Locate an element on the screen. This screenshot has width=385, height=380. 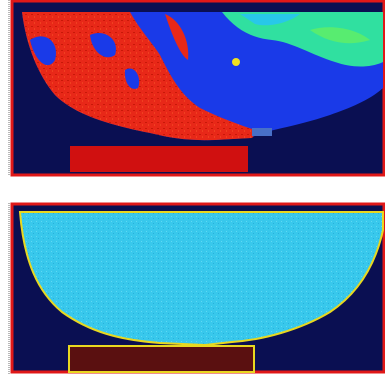
debris is located at coordinates (262, 132).